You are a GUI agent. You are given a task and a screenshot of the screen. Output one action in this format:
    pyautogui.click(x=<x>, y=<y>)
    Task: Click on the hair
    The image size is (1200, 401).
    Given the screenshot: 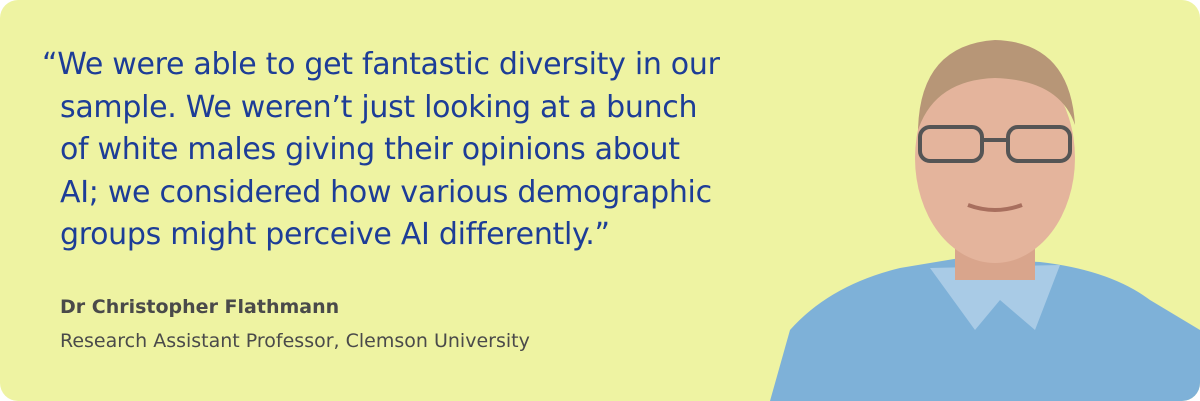 What is the action you would take?
    pyautogui.click(x=996, y=85)
    